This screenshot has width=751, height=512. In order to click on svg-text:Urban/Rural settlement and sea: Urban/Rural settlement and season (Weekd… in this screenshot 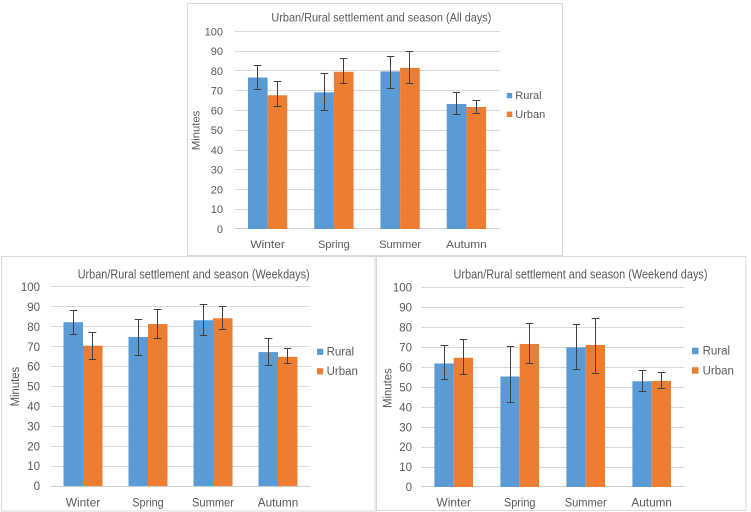, I will do `click(194, 273)`.